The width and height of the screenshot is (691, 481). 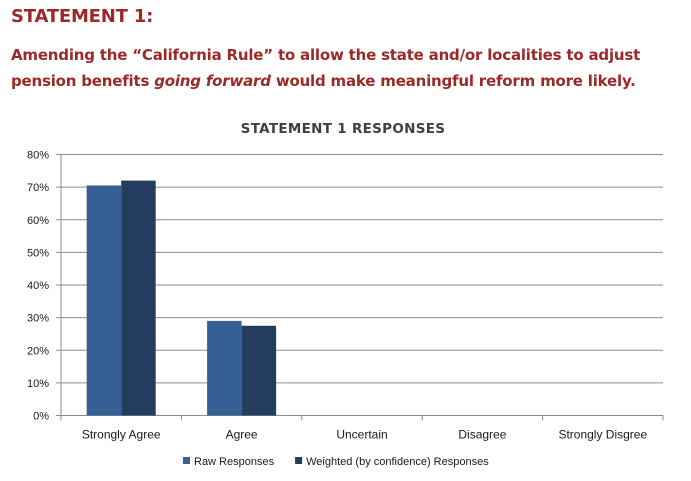 I want to click on x-tick-label: Uncertain, so click(x=361, y=435).